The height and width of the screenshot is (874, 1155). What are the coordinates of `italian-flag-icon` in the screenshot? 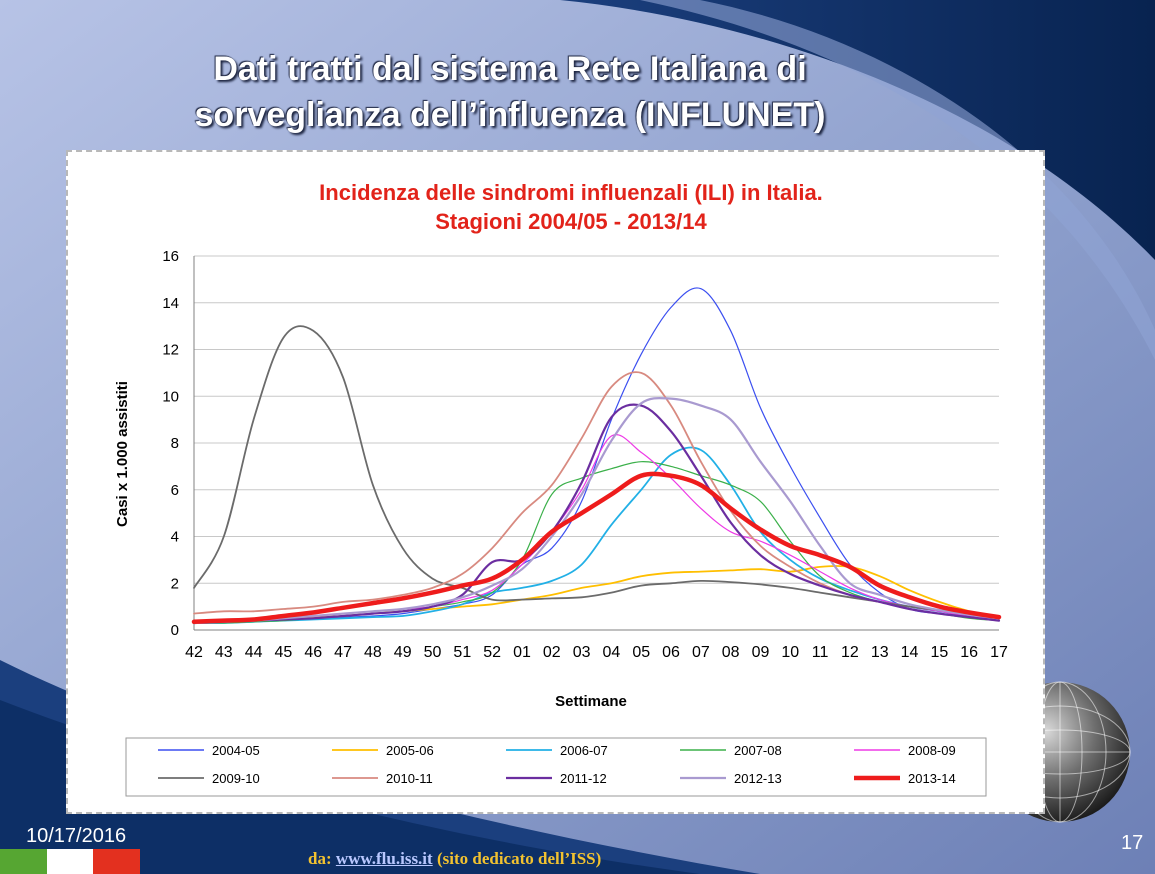 It's located at (70, 861).